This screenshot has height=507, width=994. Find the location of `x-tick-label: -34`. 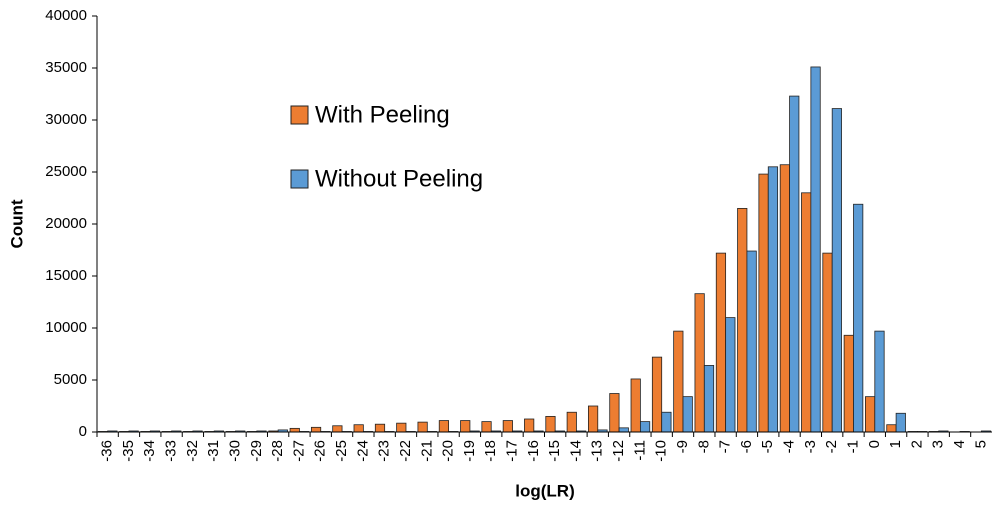

x-tick-label: -34 is located at coordinates (149, 451).